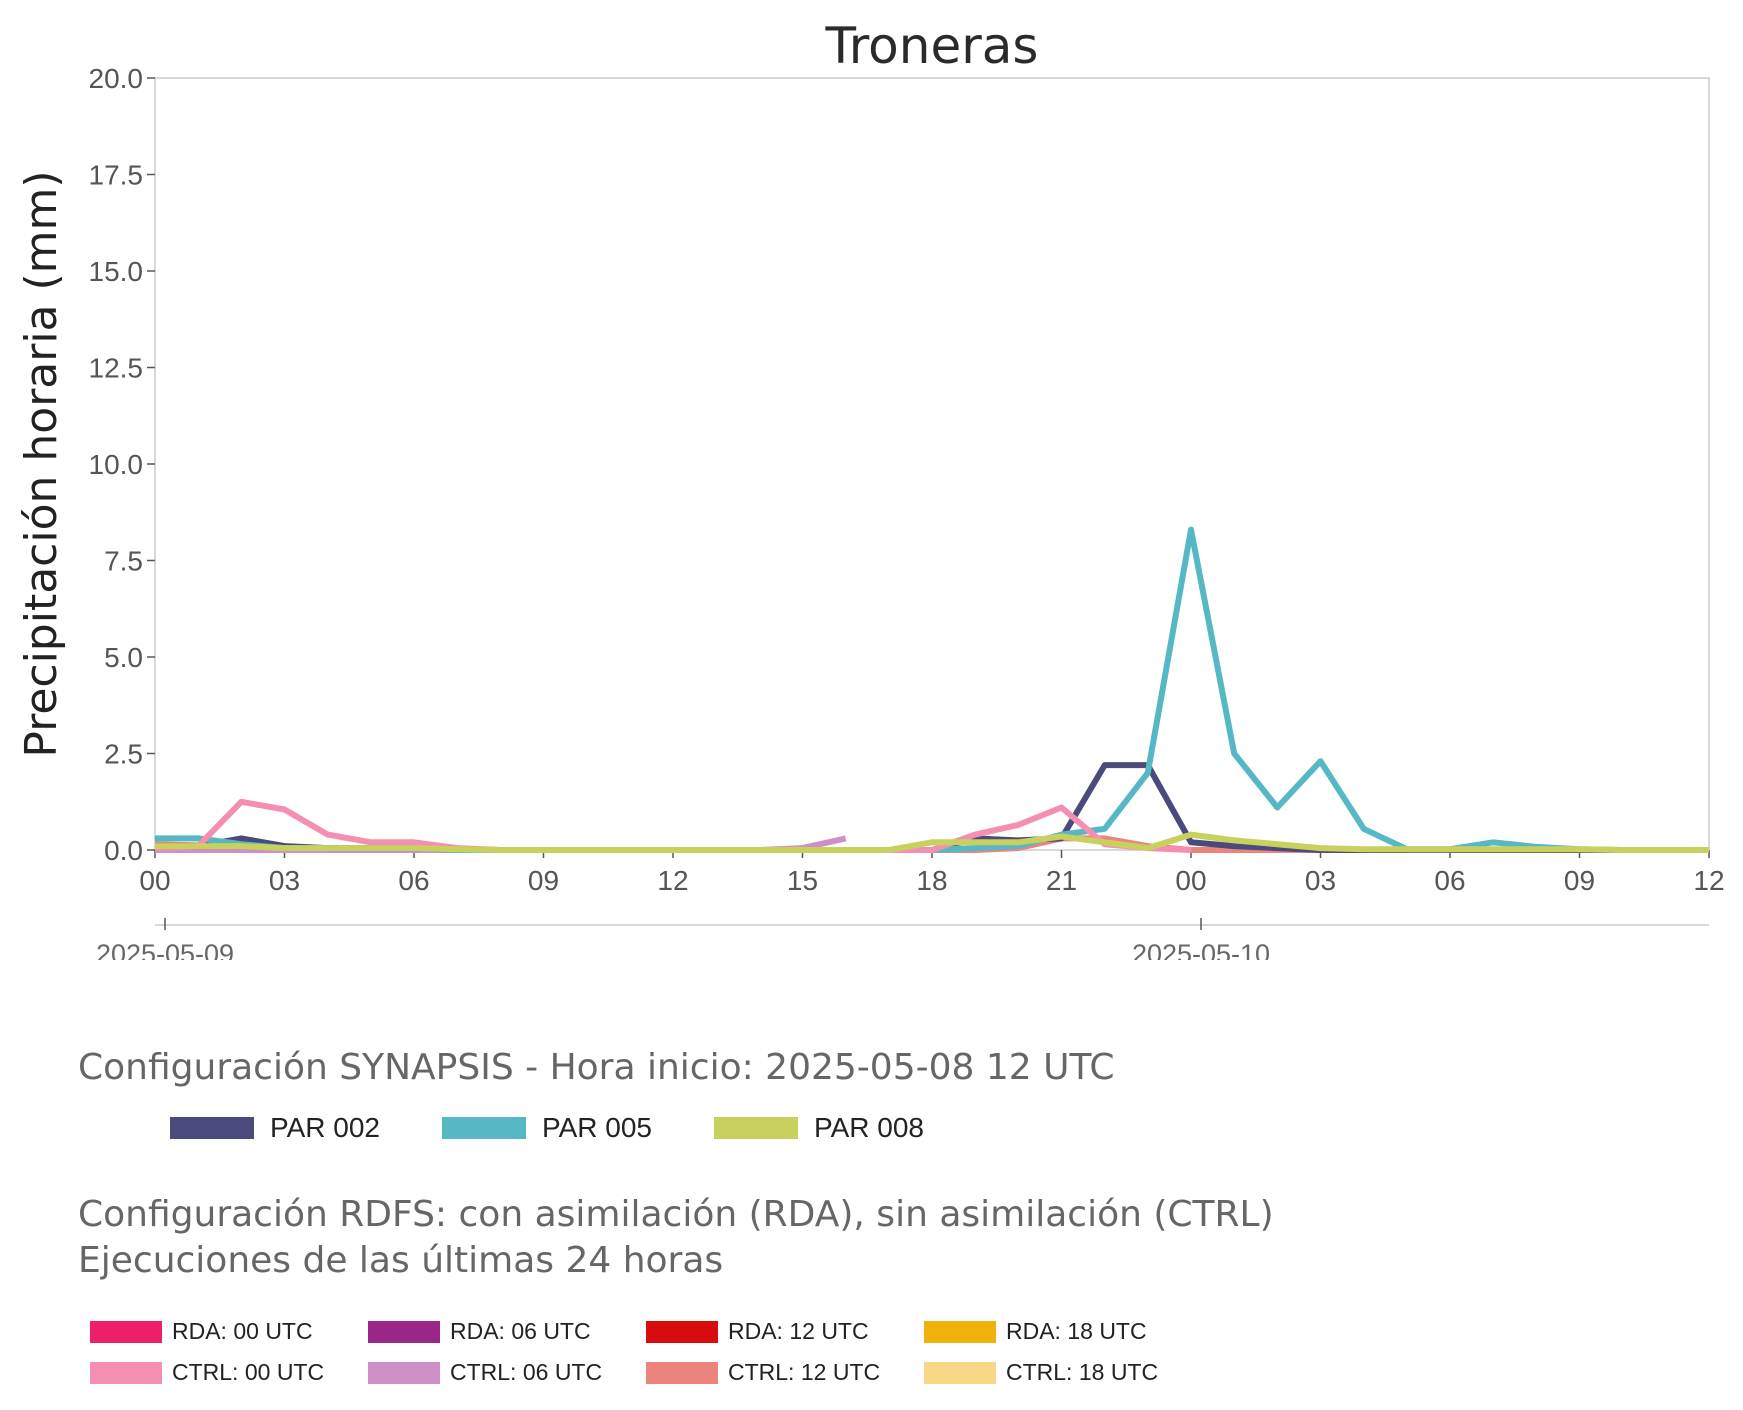 This screenshot has width=1743, height=1410. What do you see at coordinates (123, 850) in the screenshot?
I see `y-tick-label: 0.0` at bounding box center [123, 850].